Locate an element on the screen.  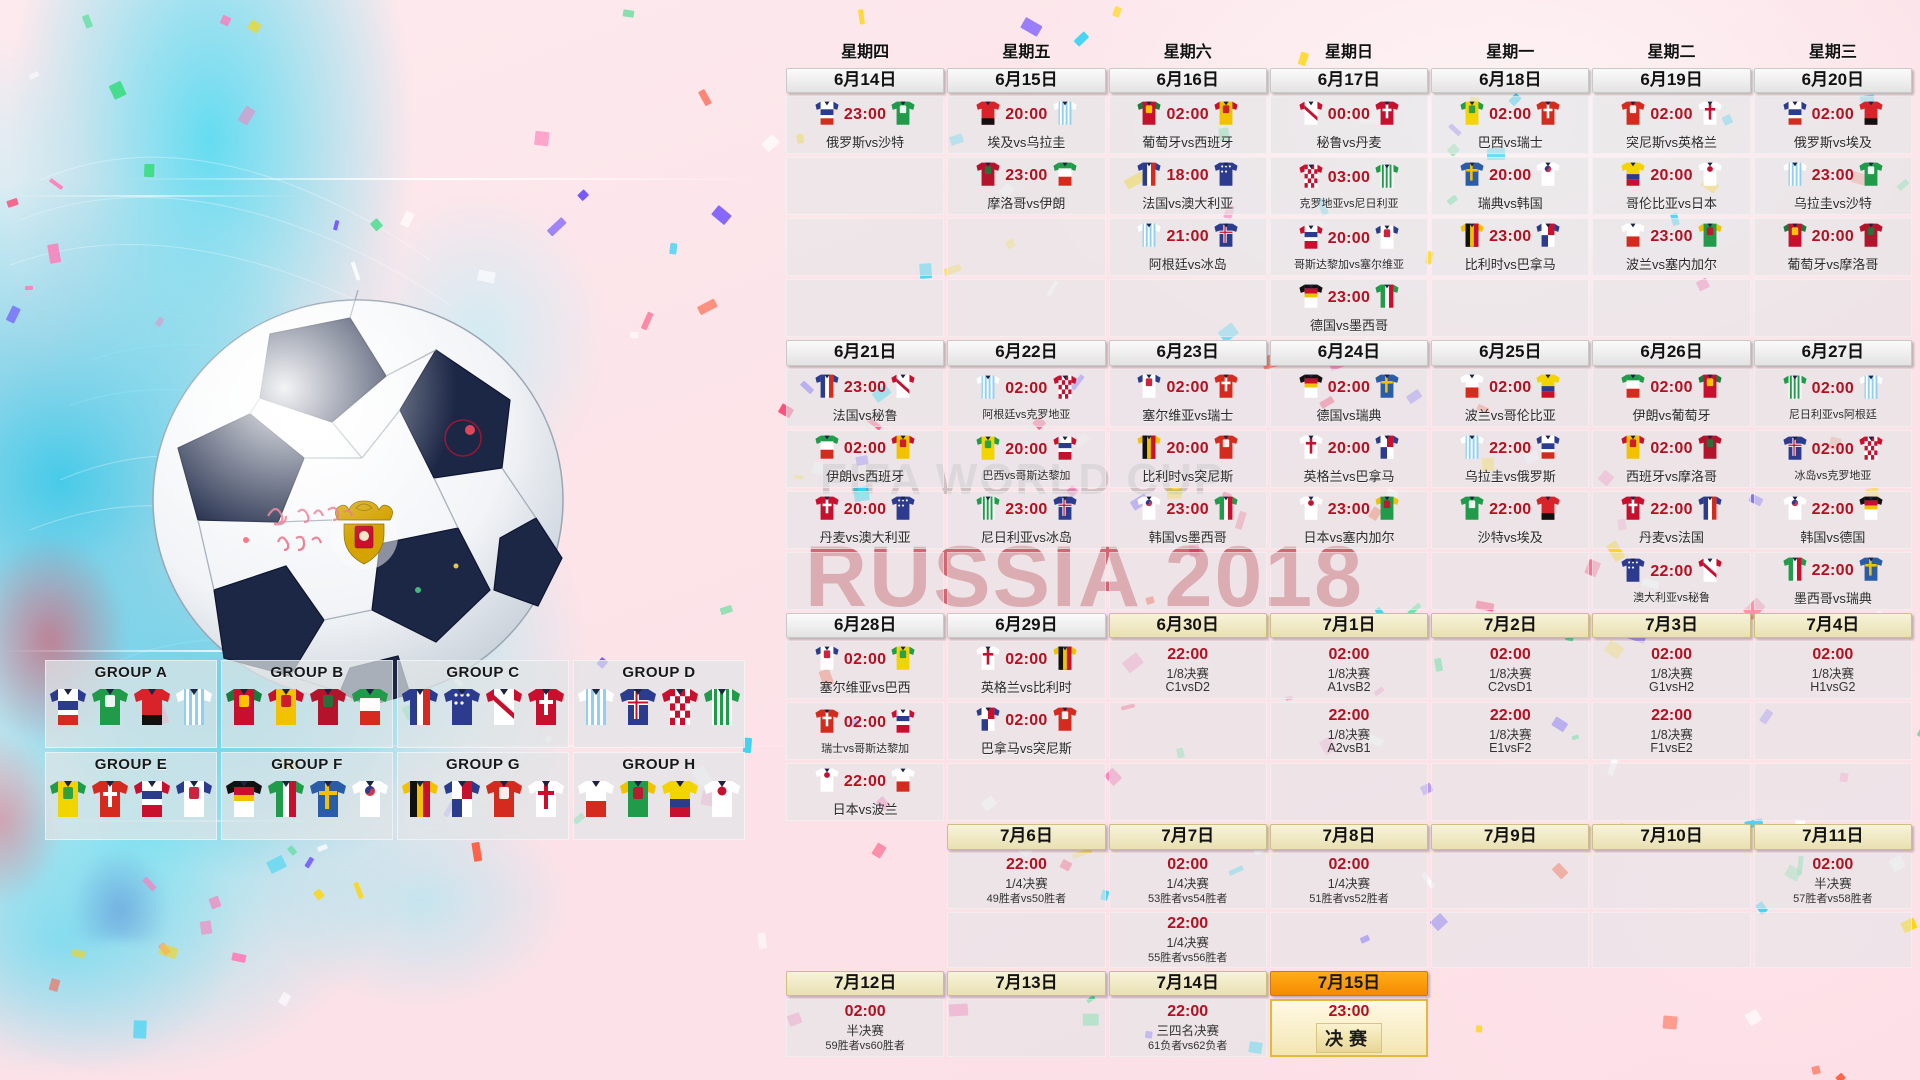
date-button-6月19日: 6月19日 is located at coordinates (1671, 81).